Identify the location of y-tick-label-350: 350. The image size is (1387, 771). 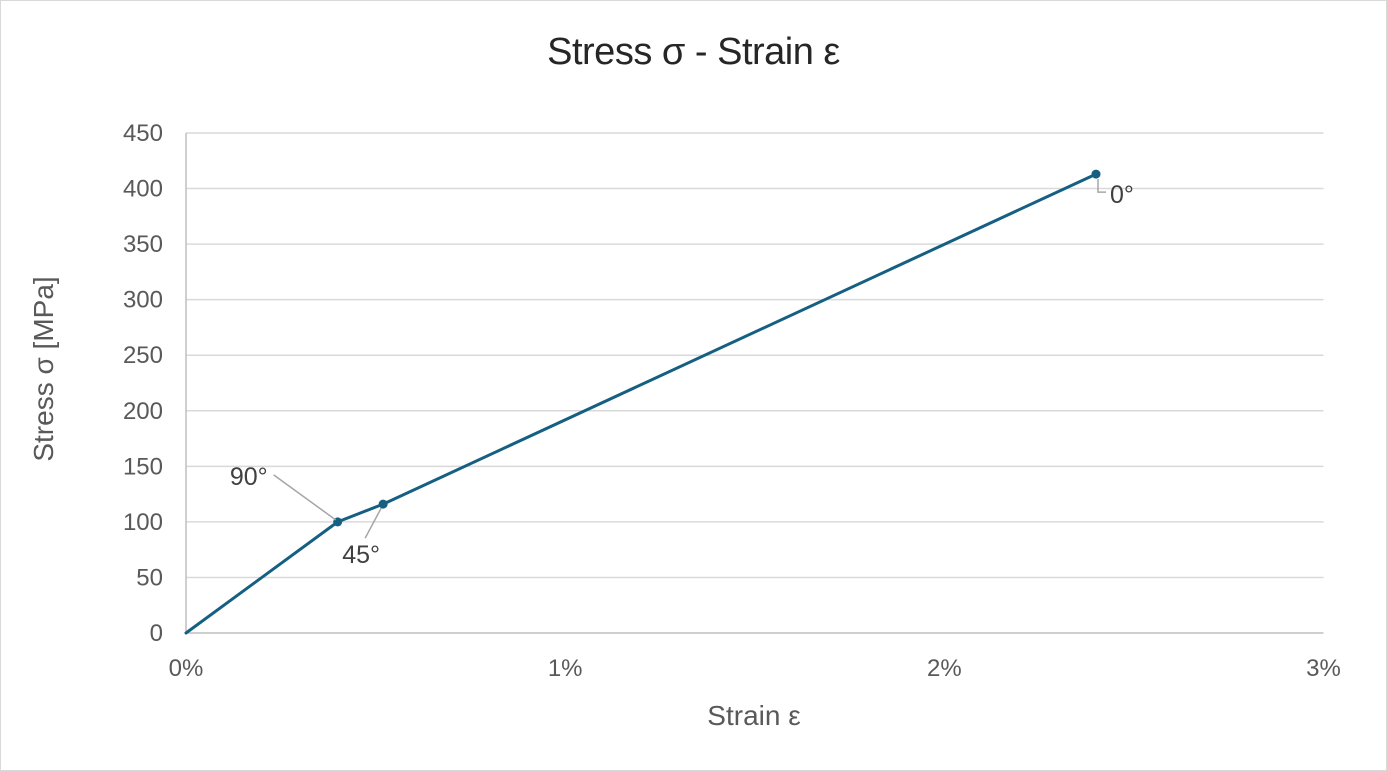
(143, 244).